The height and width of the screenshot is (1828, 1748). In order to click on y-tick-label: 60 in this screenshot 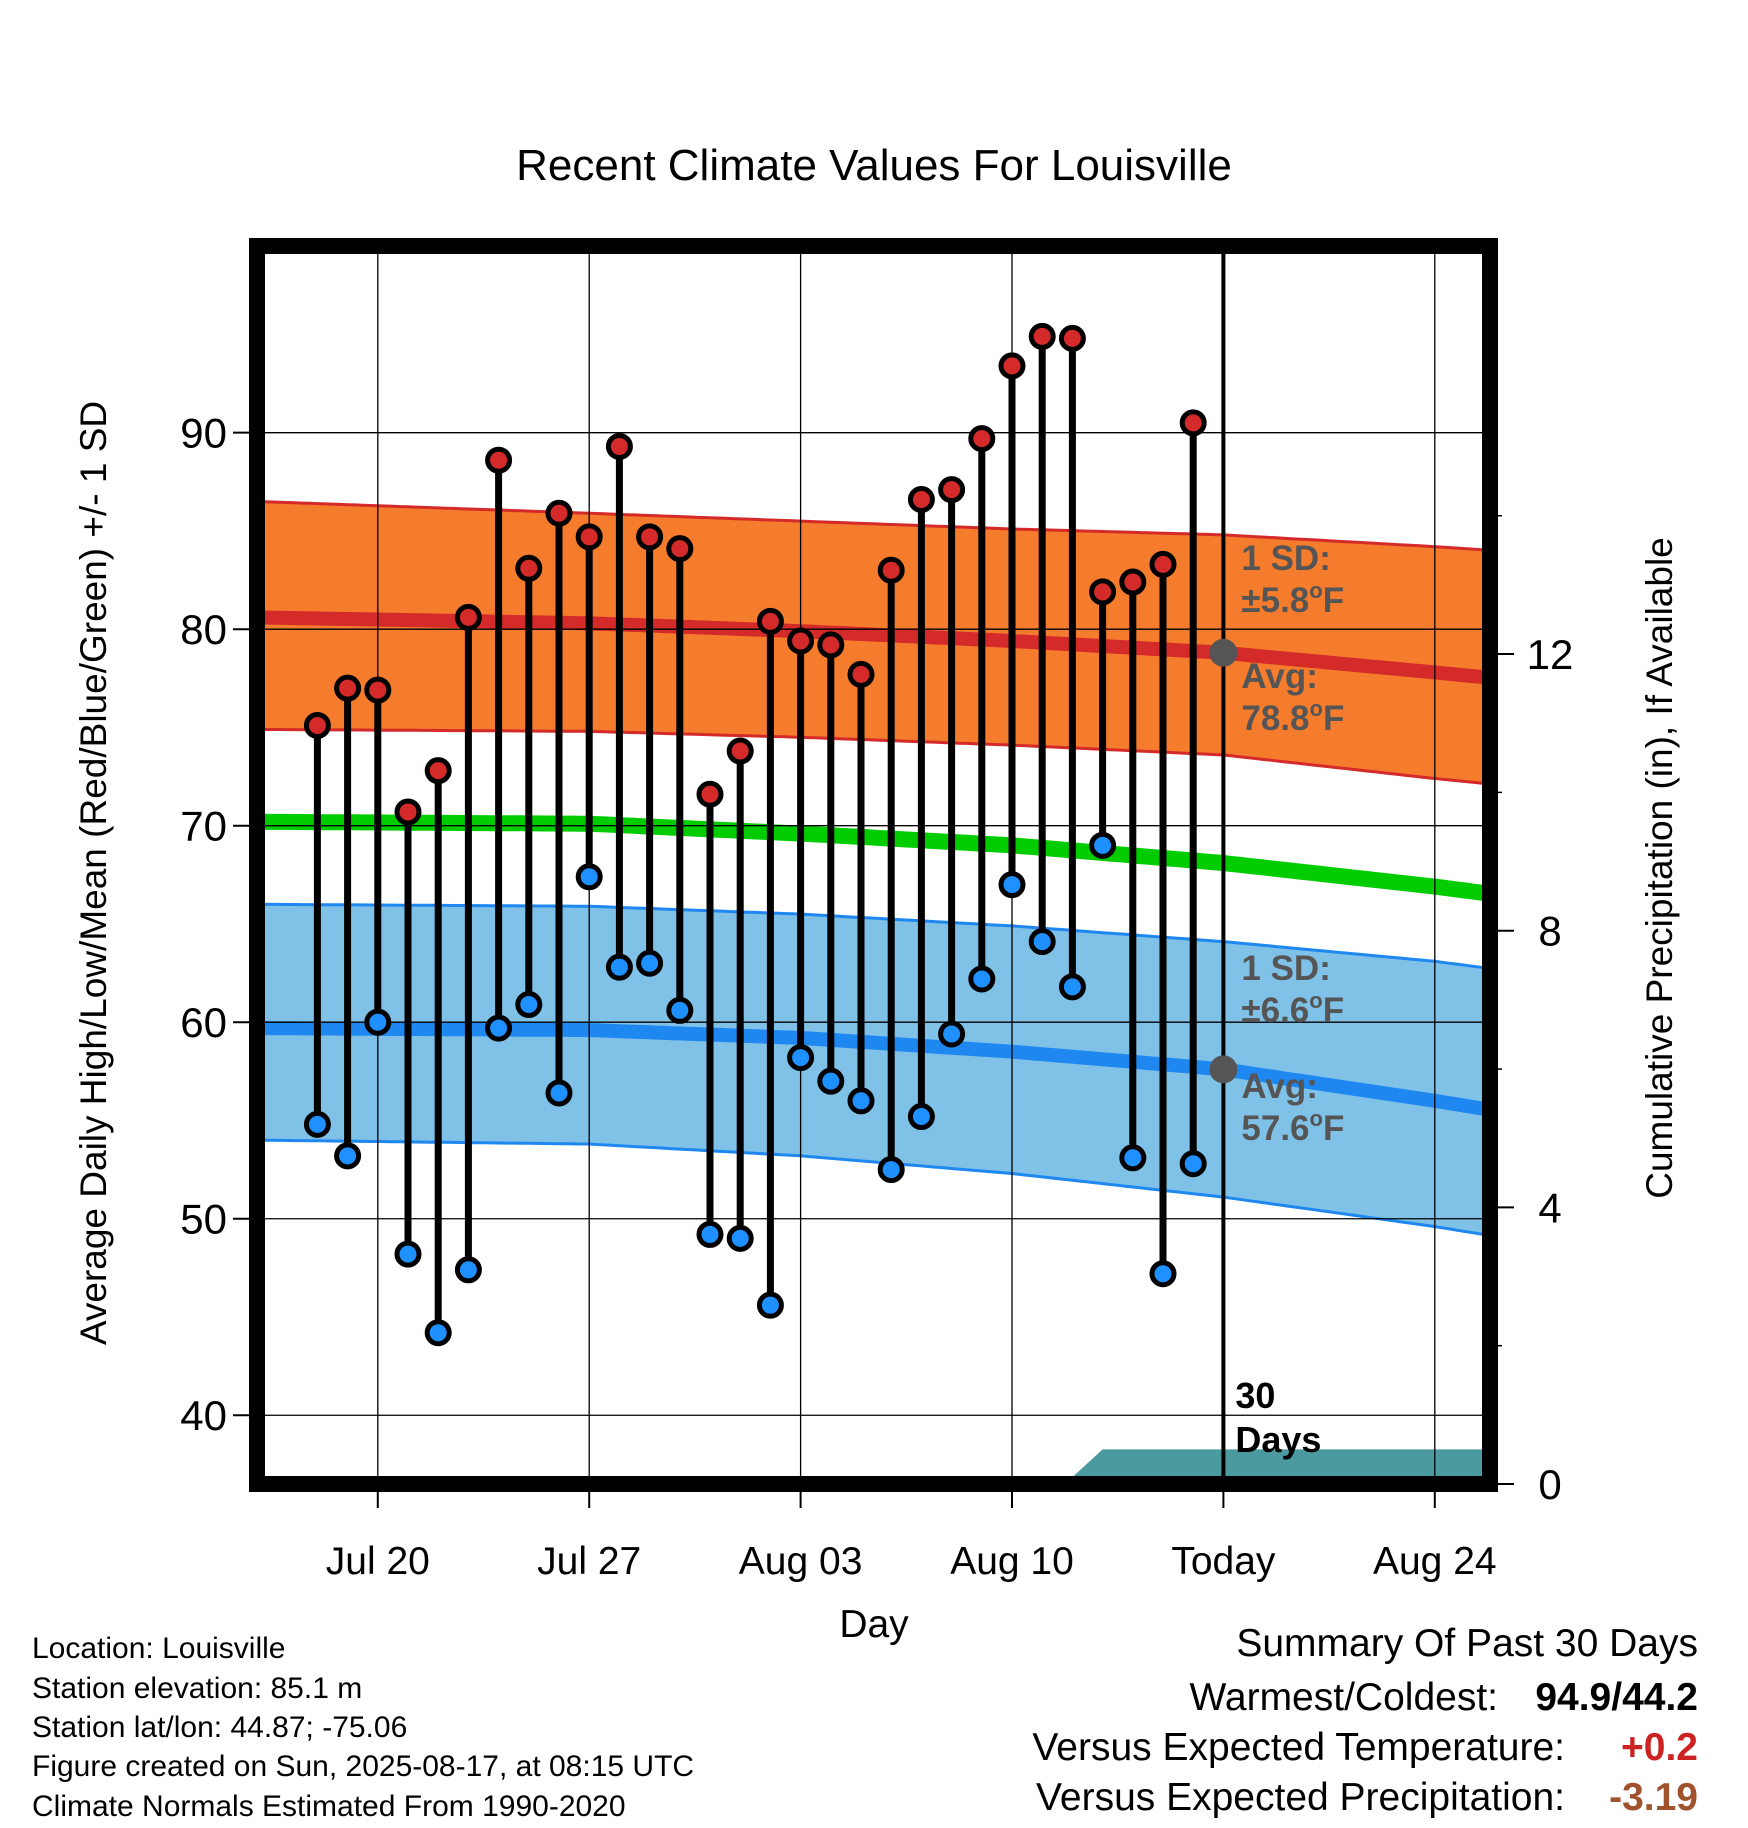, I will do `click(203, 1022)`.